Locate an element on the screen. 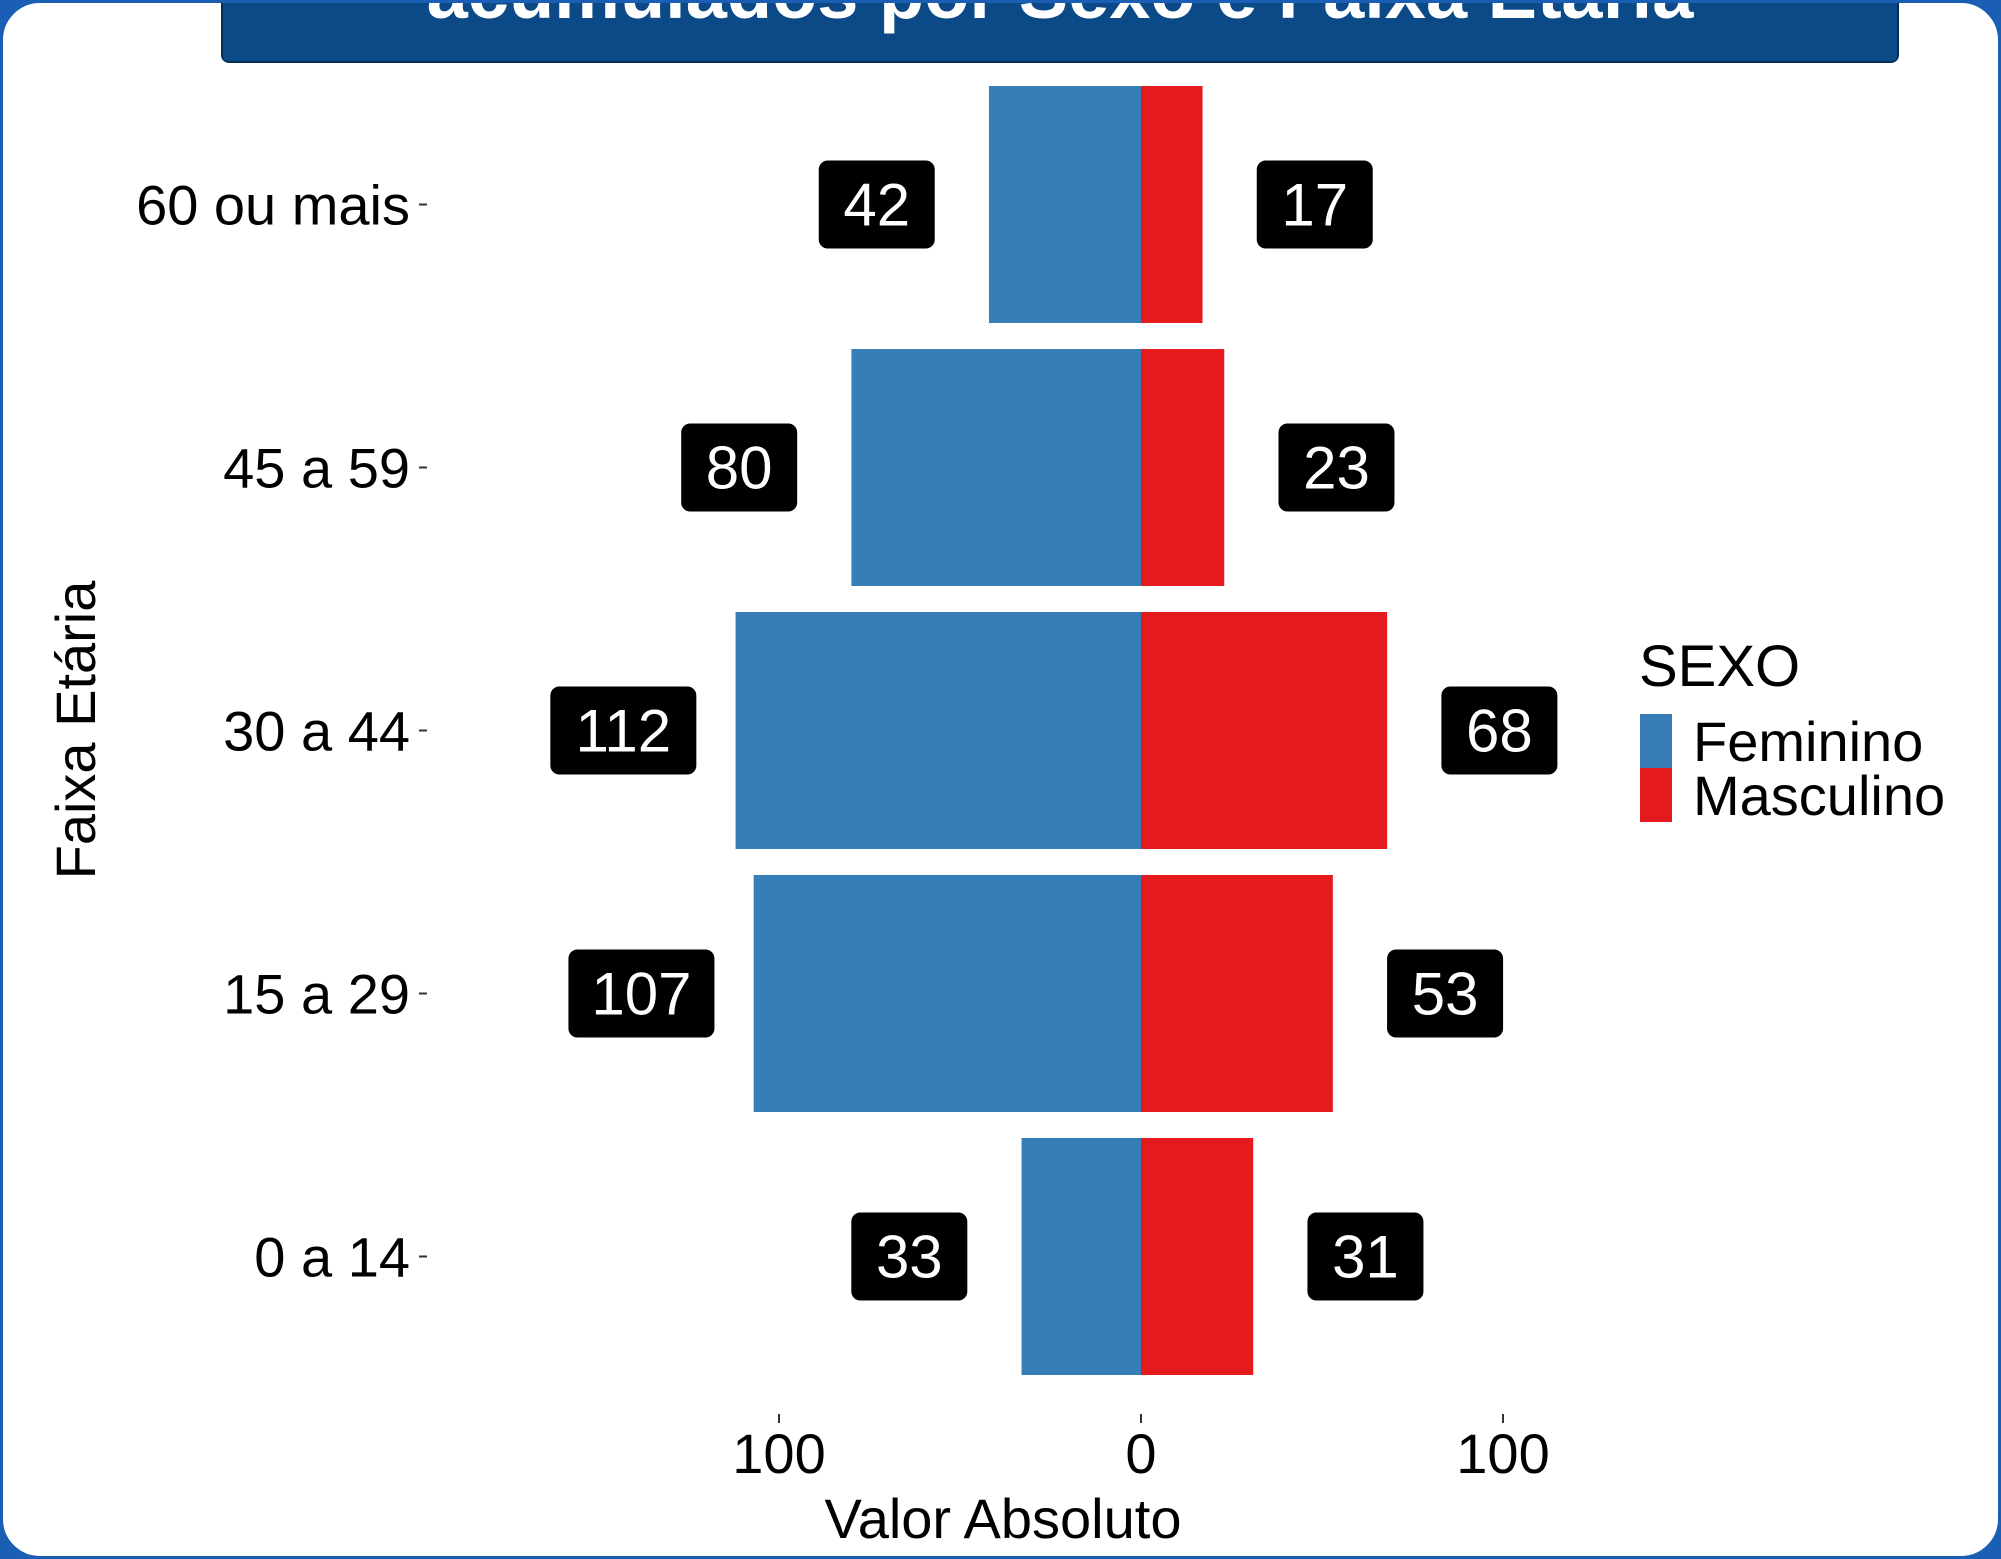  data-label-masculino-15-a-29: 53 is located at coordinates (1445, 994).